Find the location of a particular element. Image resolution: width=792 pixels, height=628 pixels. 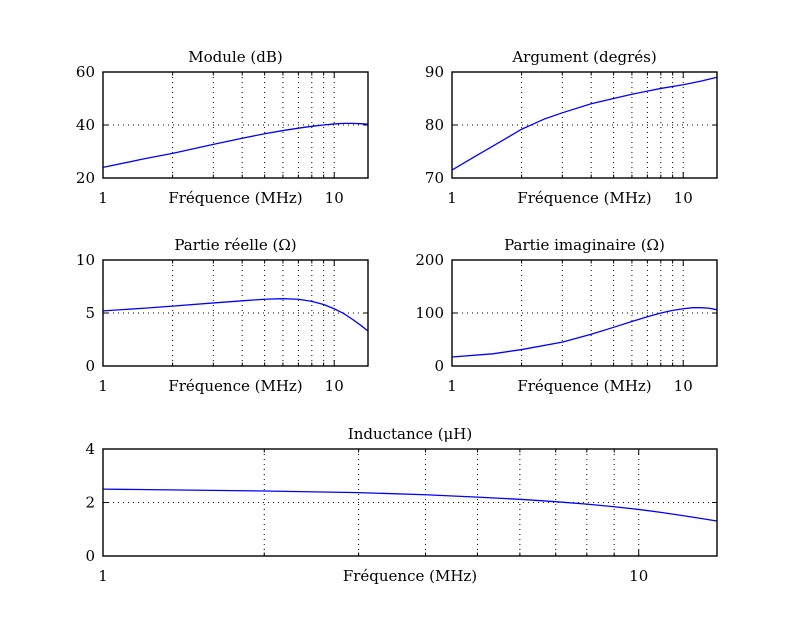

argument-ytick-label: 70 is located at coordinates (434, 178).